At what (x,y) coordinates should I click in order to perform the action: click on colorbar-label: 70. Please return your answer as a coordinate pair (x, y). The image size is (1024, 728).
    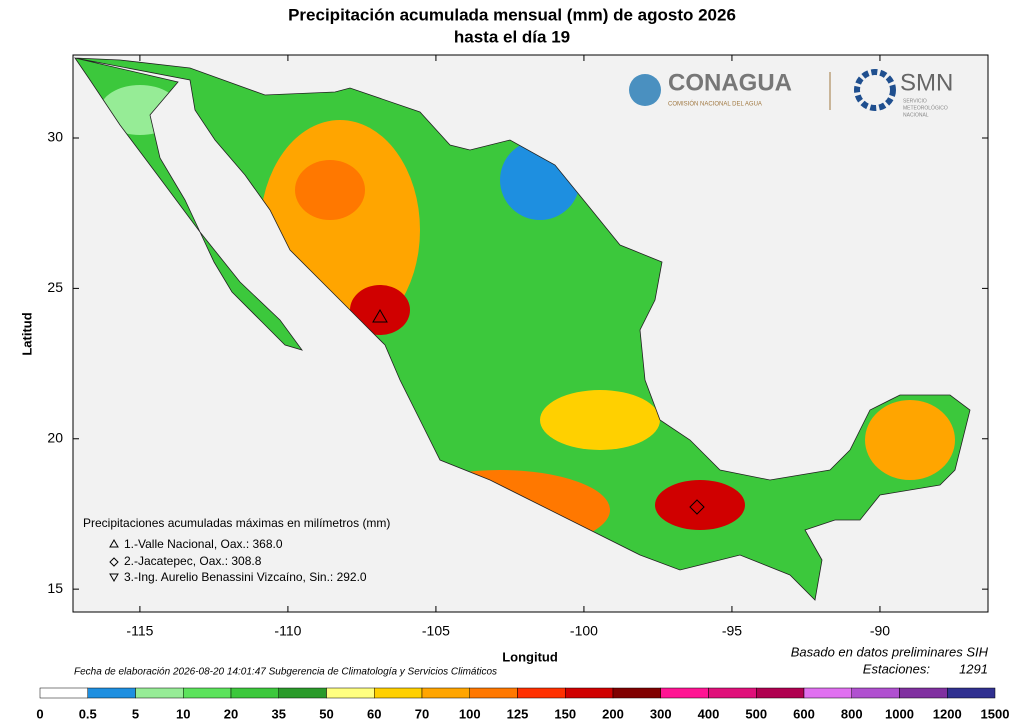
    Looking at the image, I should click on (422, 713).